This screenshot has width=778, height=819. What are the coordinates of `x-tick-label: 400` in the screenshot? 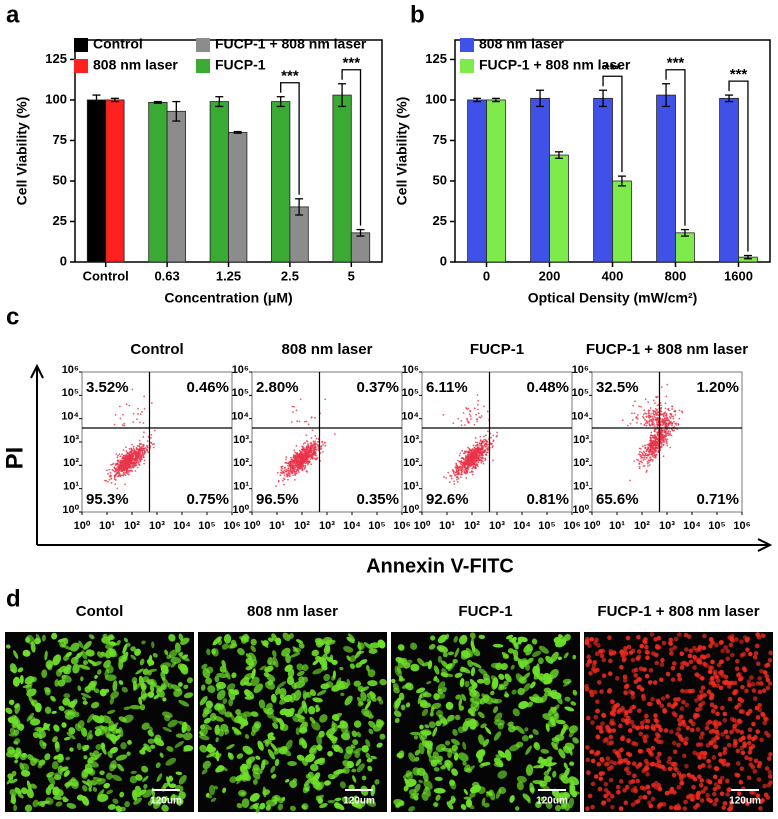 It's located at (613, 275).